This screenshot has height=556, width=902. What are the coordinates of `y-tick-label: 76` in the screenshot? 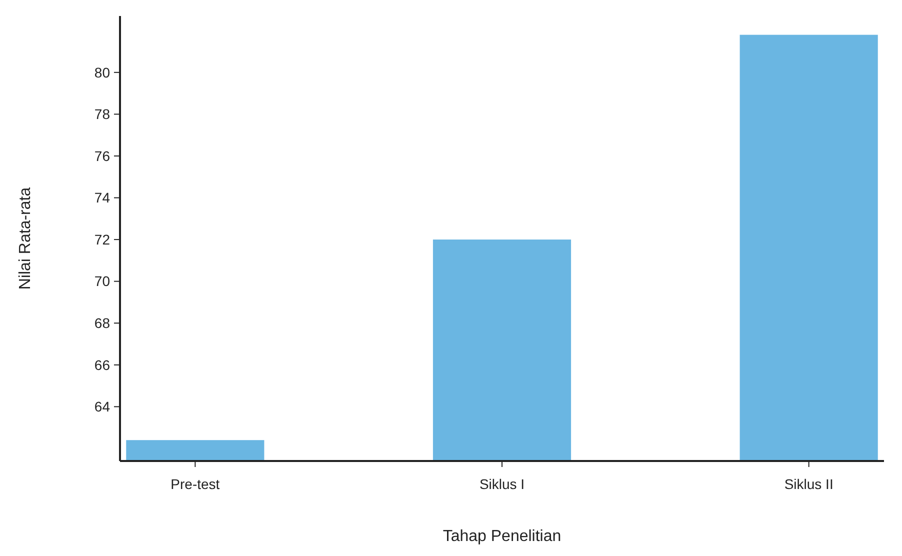 It's located at (102, 156).